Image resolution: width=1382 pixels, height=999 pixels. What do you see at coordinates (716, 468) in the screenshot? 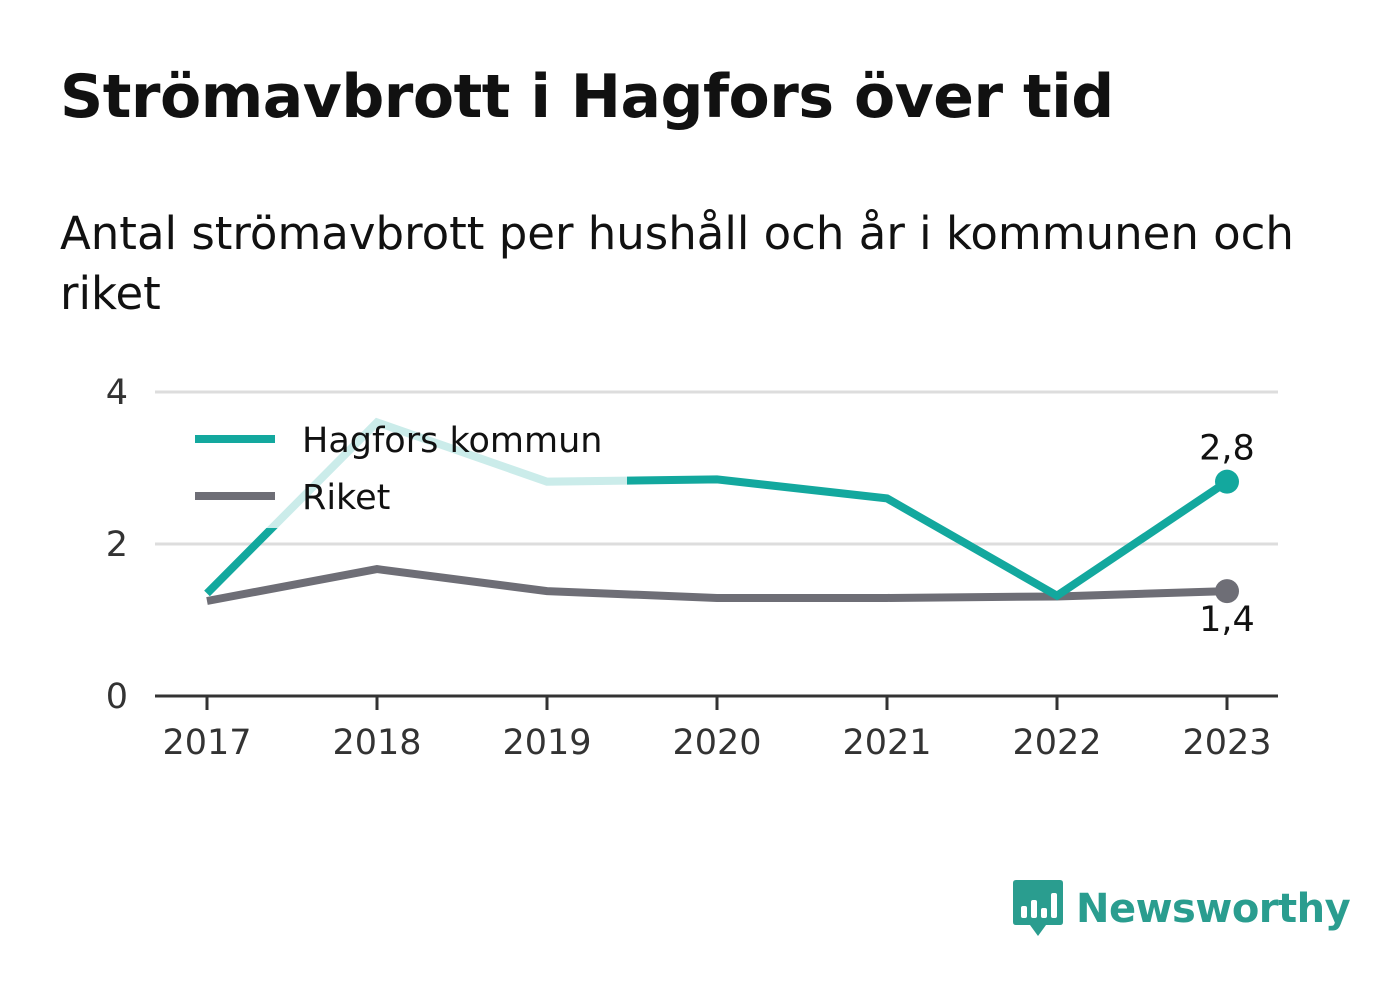
I see `grid-lines` at bounding box center [716, 468].